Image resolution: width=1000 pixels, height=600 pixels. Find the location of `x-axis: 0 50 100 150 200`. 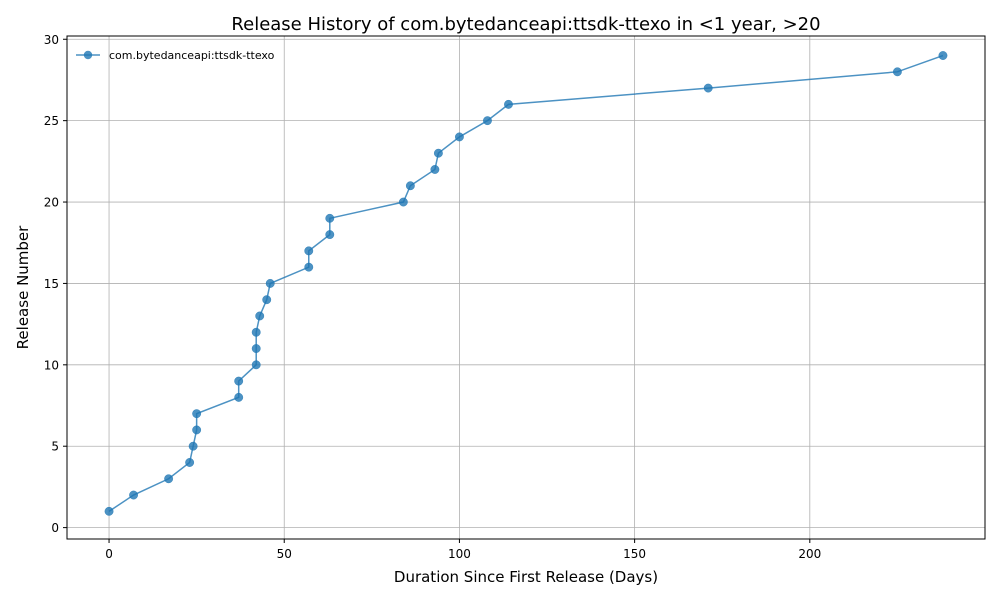

x-axis: 0 50 100 150 200 is located at coordinates (463, 550).